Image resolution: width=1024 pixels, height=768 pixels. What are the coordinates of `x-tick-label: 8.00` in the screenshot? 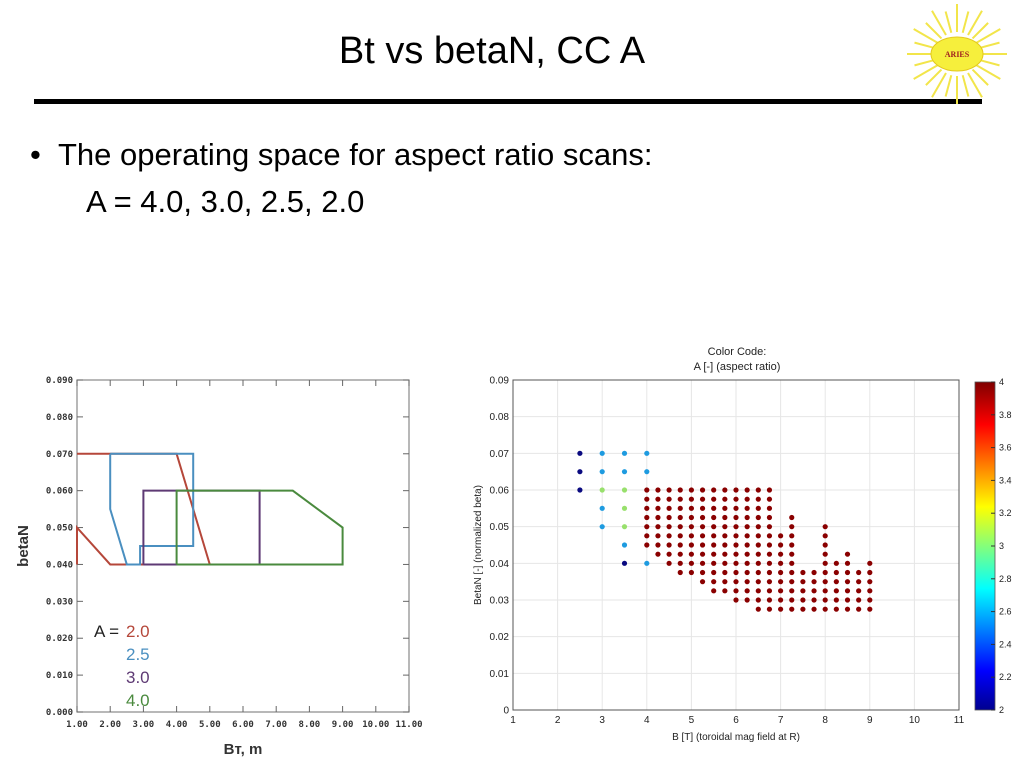 It's located at (310, 725).